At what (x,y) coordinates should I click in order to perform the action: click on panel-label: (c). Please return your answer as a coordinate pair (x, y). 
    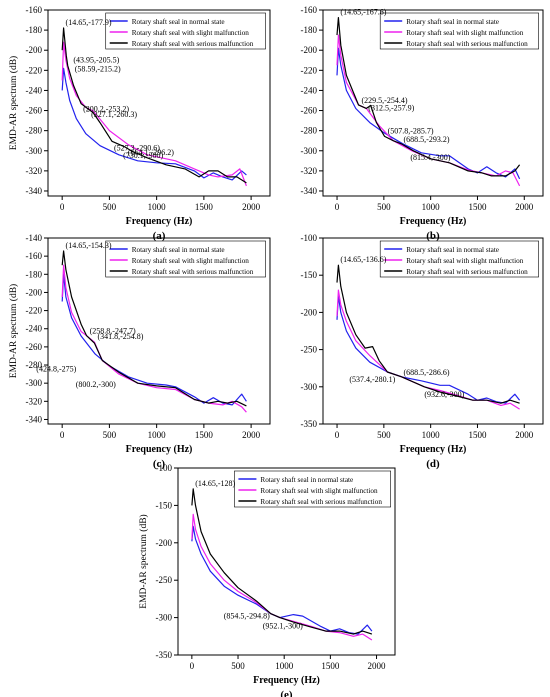
    Looking at the image, I should click on (159, 464).